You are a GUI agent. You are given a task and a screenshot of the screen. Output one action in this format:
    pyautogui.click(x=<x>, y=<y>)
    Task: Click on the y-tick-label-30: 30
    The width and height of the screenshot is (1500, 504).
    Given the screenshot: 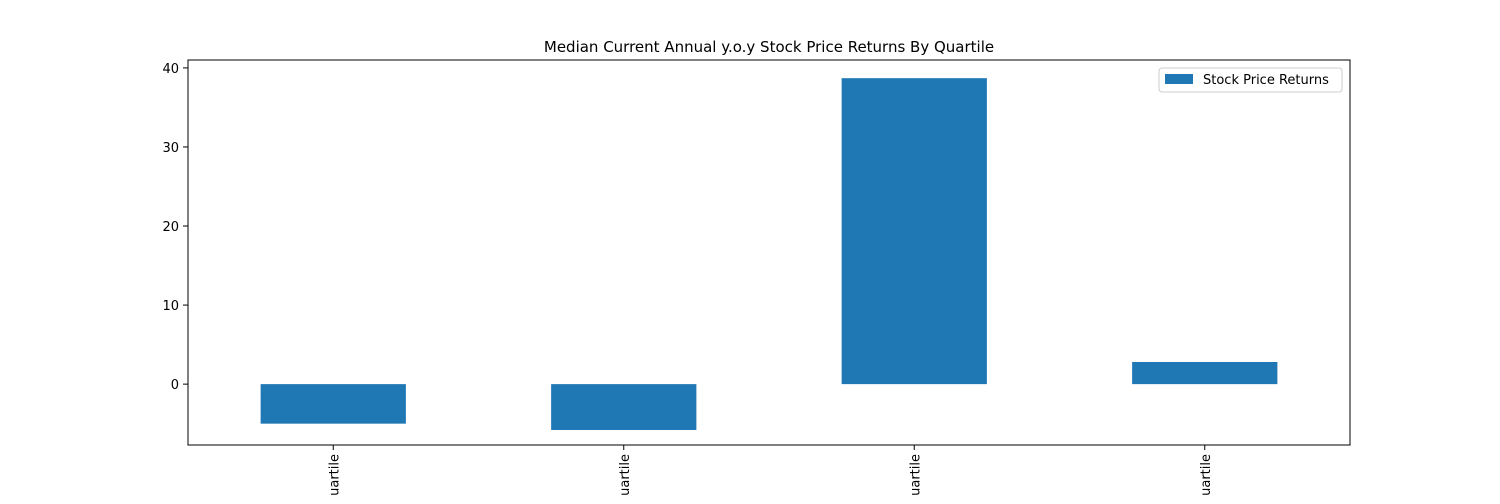 What is the action you would take?
    pyautogui.click(x=170, y=148)
    